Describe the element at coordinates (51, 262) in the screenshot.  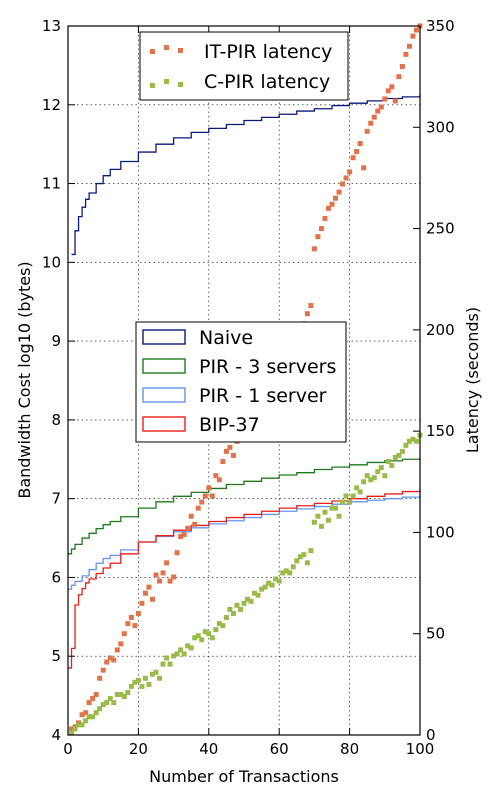
I see `y-tick-label: 10` at that location.